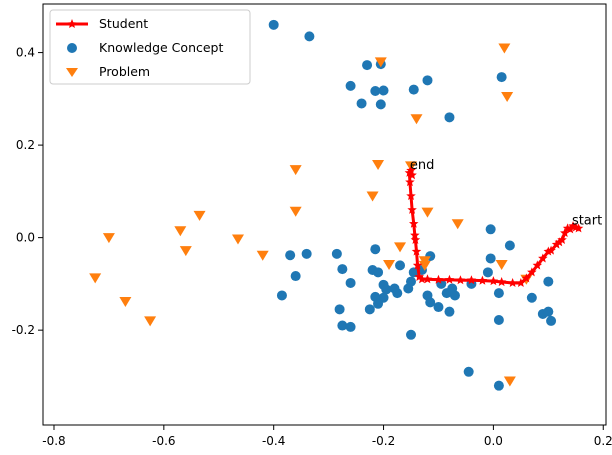  What do you see at coordinates (493, 441) in the screenshot?
I see `x-tick-label-4: 0.0` at bounding box center [493, 441].